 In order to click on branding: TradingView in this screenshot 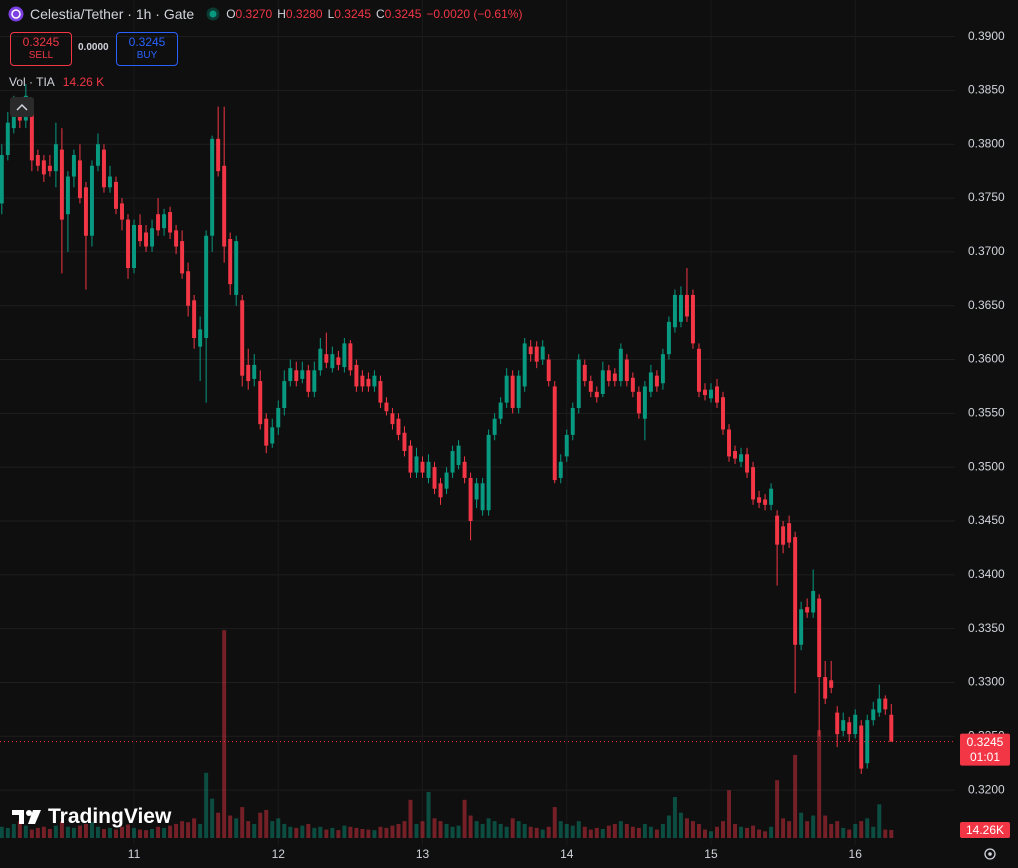, I will do `click(91, 817)`.